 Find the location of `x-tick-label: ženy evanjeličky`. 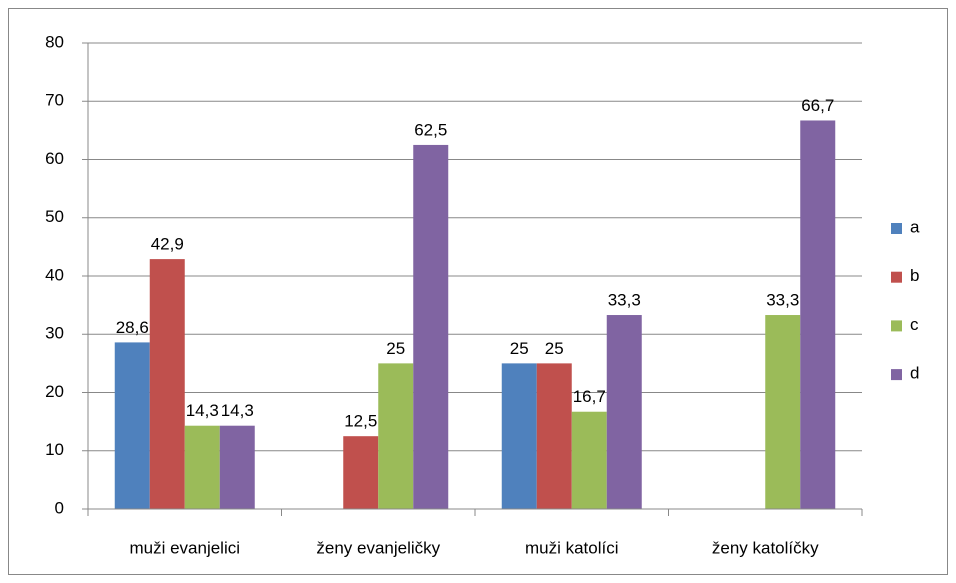

x-tick-label: ženy evanjeličky is located at coordinates (378, 547).